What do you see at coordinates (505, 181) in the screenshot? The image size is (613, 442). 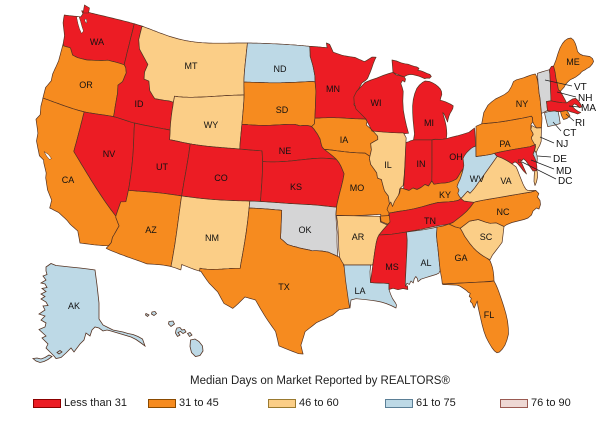 I see `svg-text: VA` at bounding box center [505, 181].